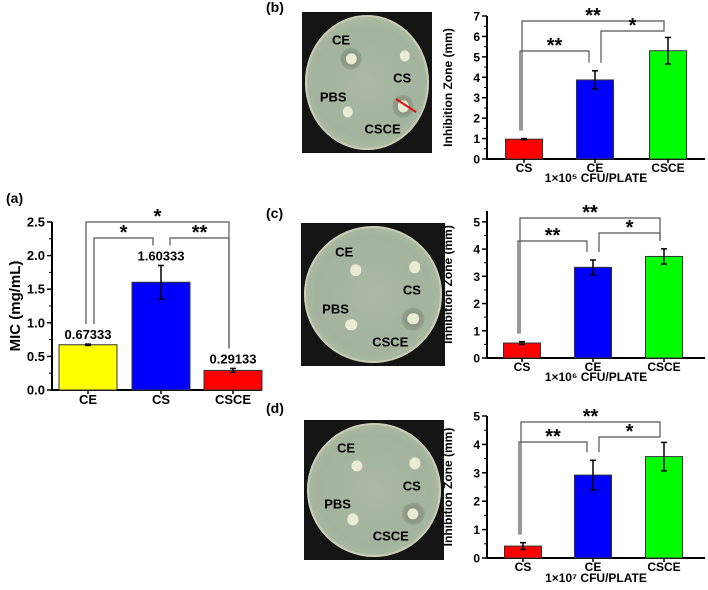  What do you see at coordinates (36, 255) in the screenshot?
I see `y-tick-label: 2.0` at bounding box center [36, 255].